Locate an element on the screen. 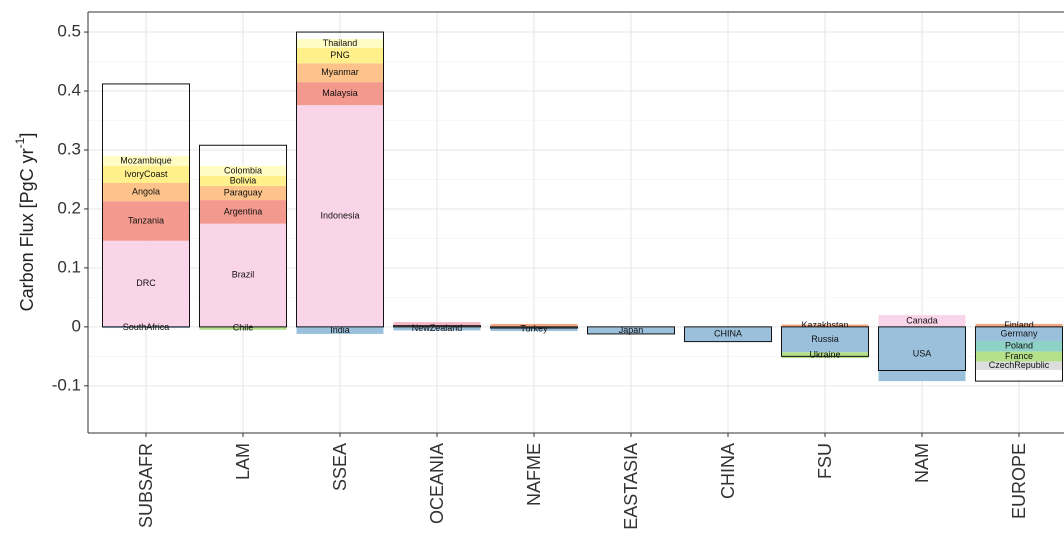 The height and width of the screenshot is (537, 1064). segment-label: Myanmar is located at coordinates (340, 72).